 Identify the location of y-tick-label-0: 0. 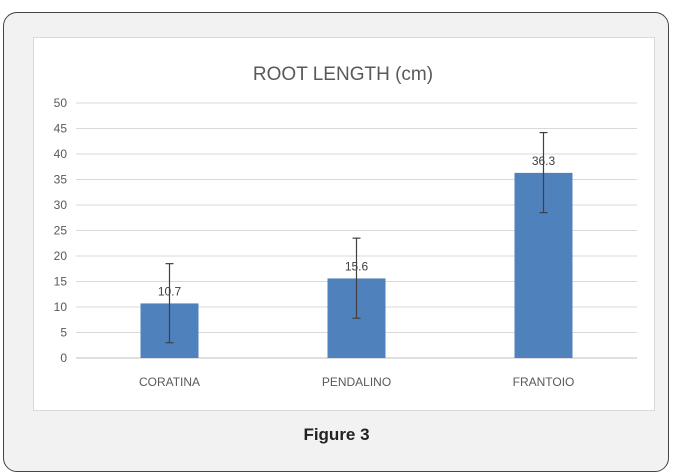
(63, 358).